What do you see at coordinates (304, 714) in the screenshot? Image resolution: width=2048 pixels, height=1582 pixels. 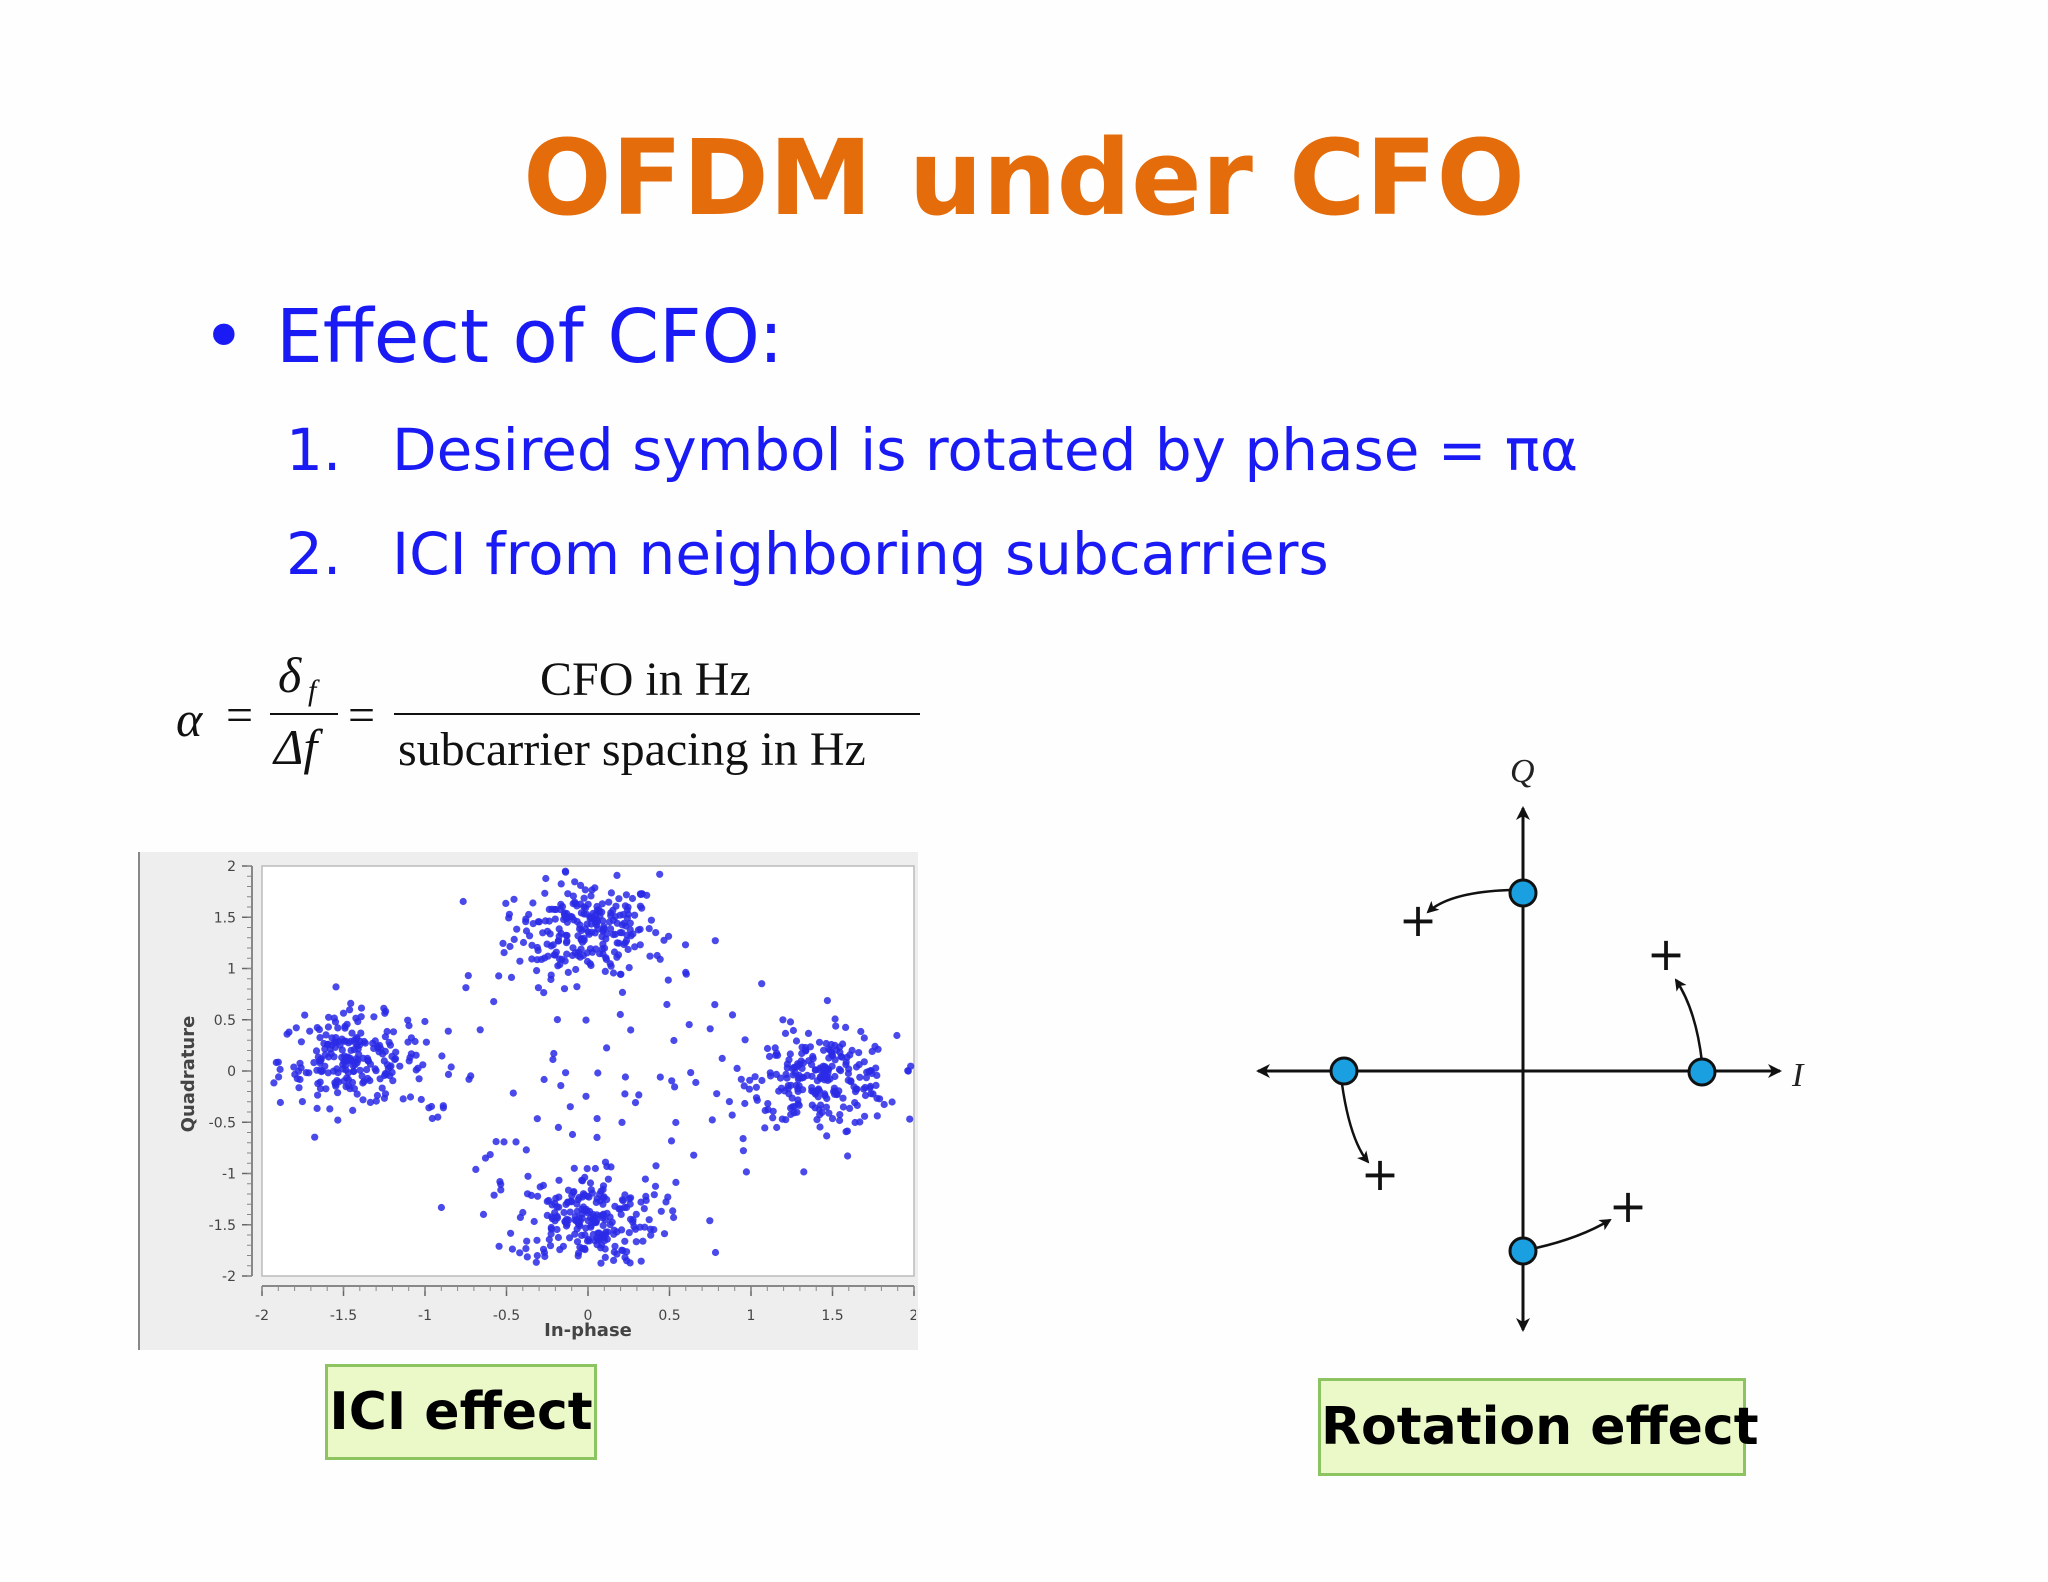 I see `fraction-bar` at bounding box center [304, 714].